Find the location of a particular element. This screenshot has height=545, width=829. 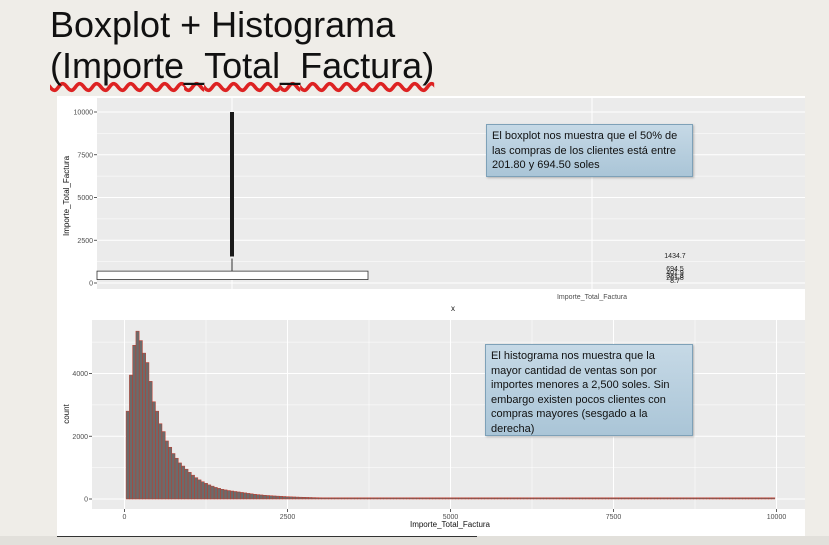

boxplot-stat-label: 1434.7 is located at coordinates (675, 256).